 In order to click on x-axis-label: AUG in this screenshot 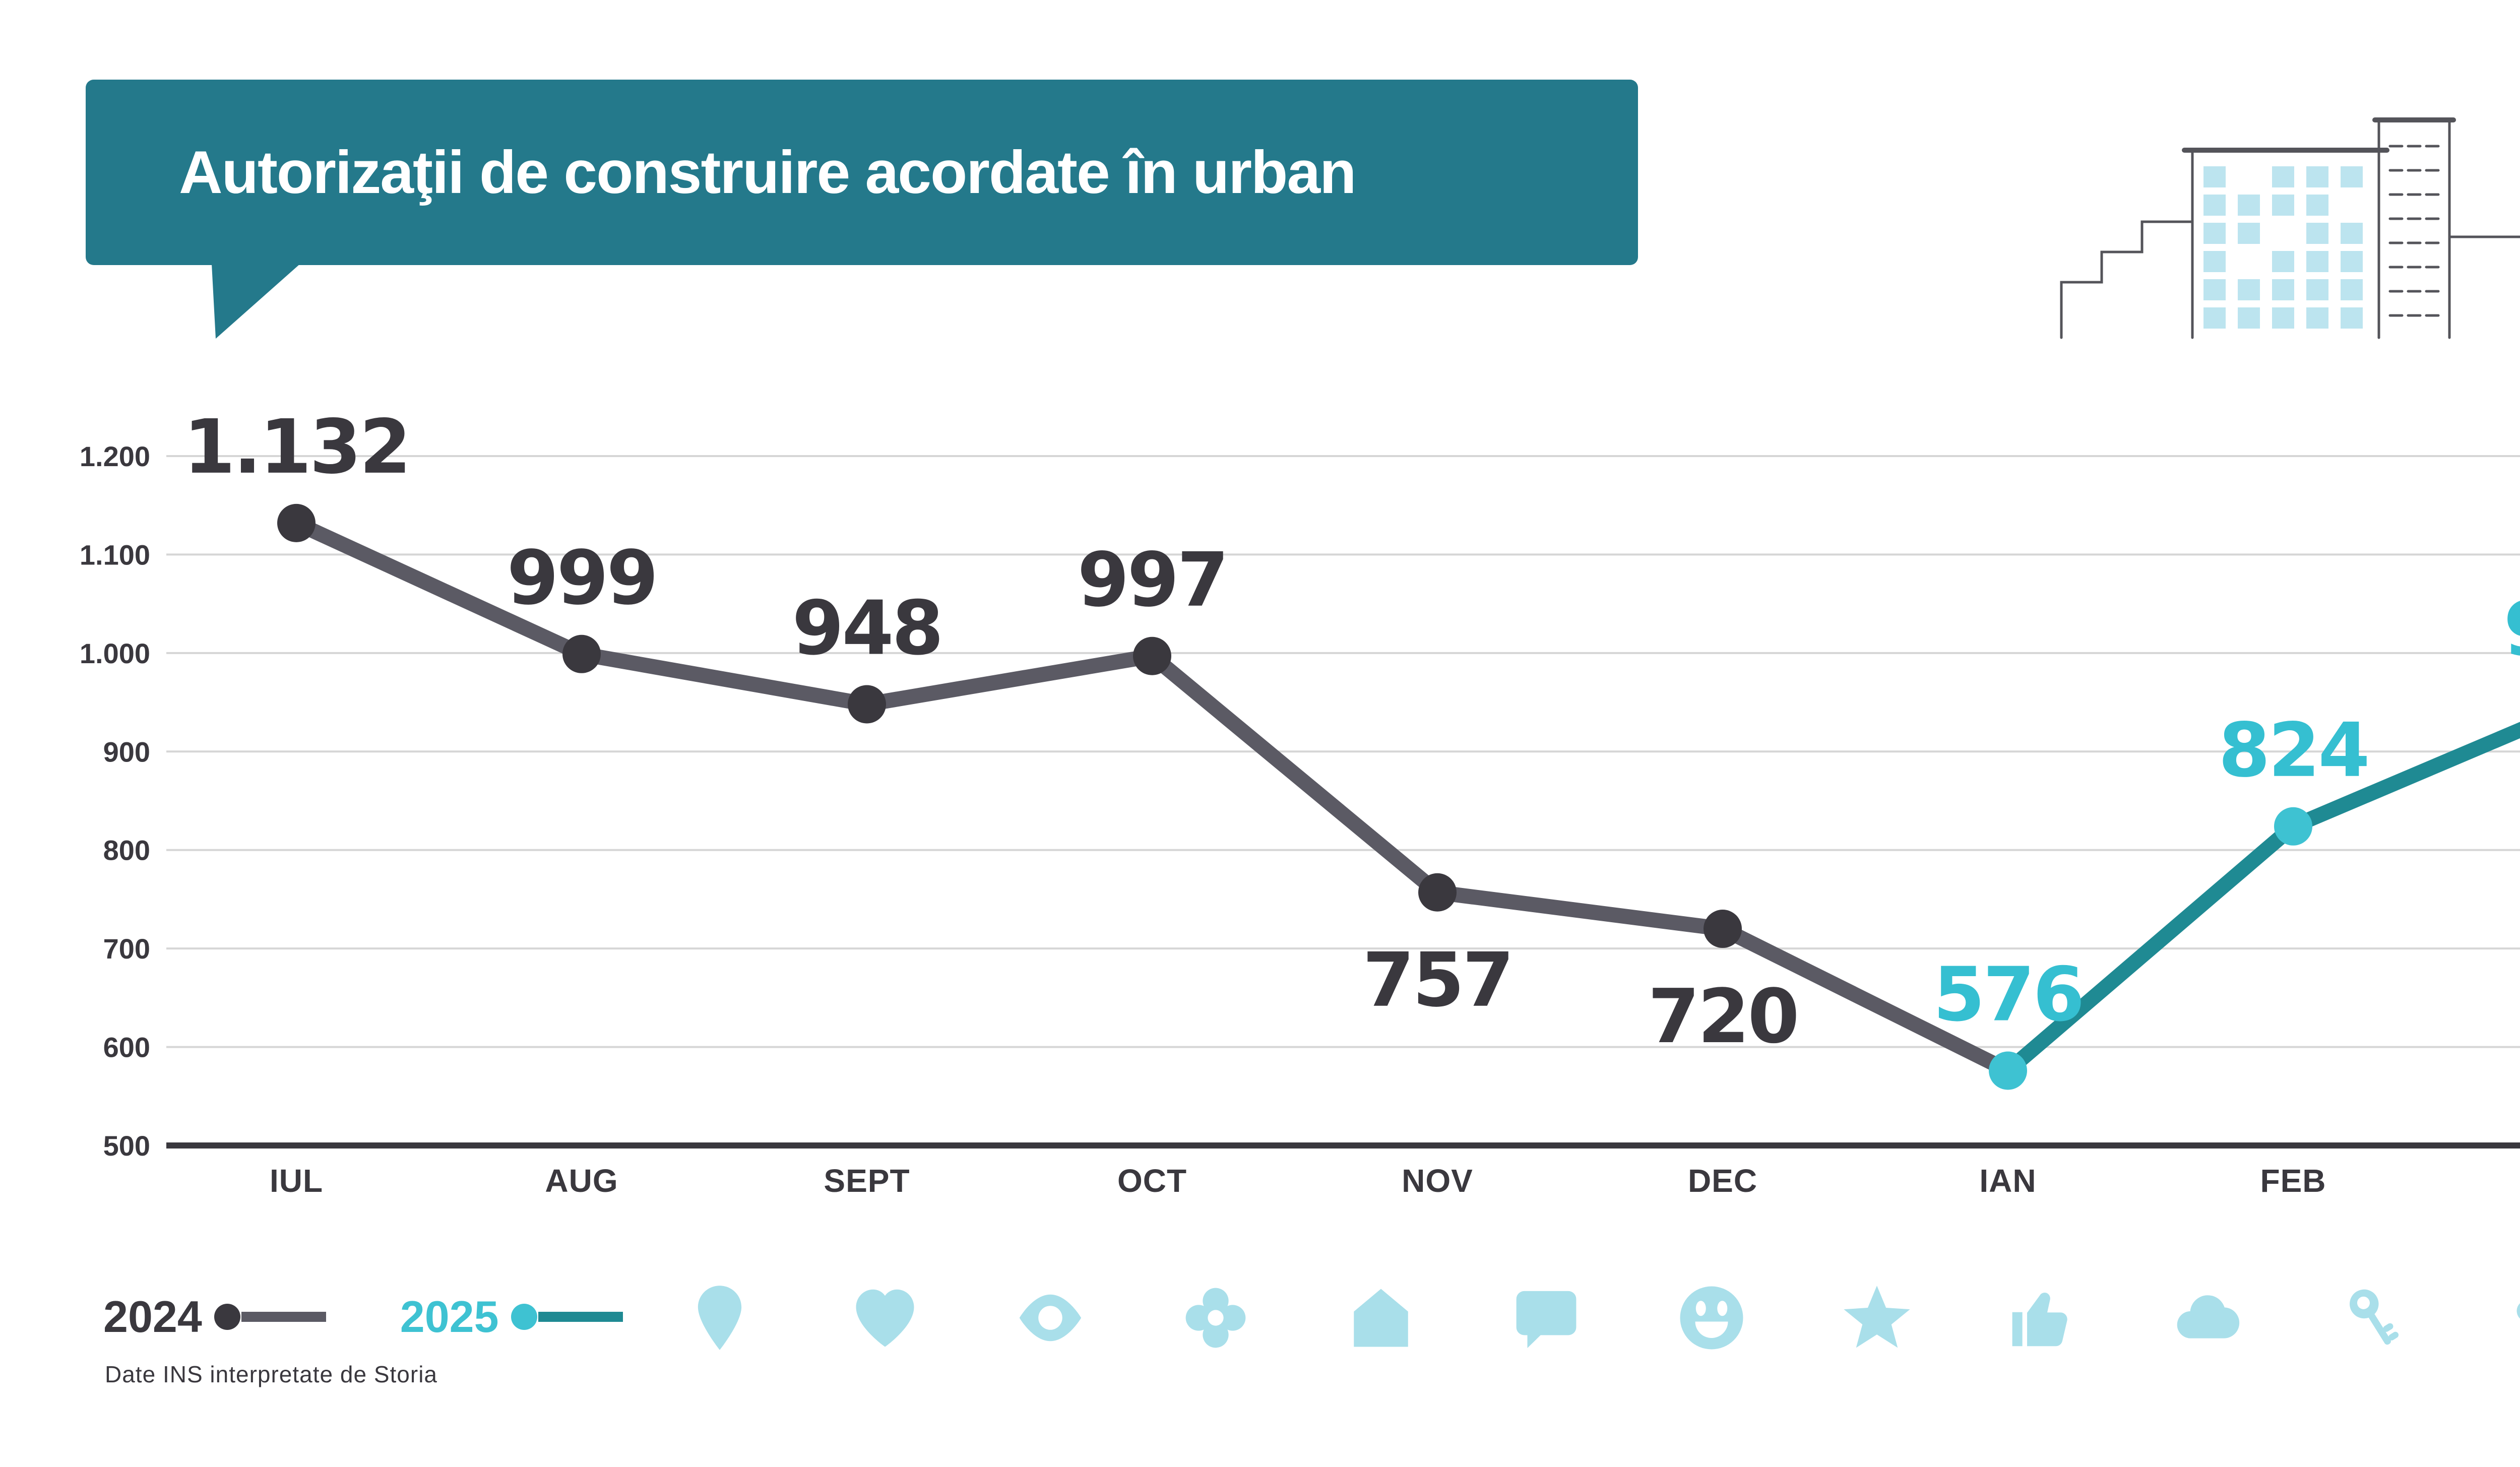, I will do `click(581, 1181)`.